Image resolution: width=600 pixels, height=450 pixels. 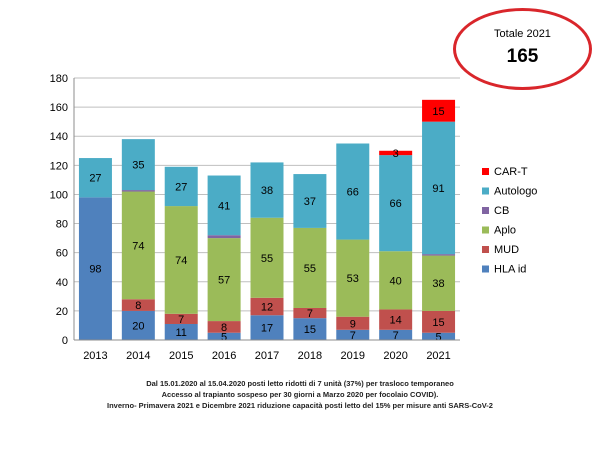 What do you see at coordinates (59, 79) in the screenshot?
I see `y-tick-label: 180` at bounding box center [59, 79].